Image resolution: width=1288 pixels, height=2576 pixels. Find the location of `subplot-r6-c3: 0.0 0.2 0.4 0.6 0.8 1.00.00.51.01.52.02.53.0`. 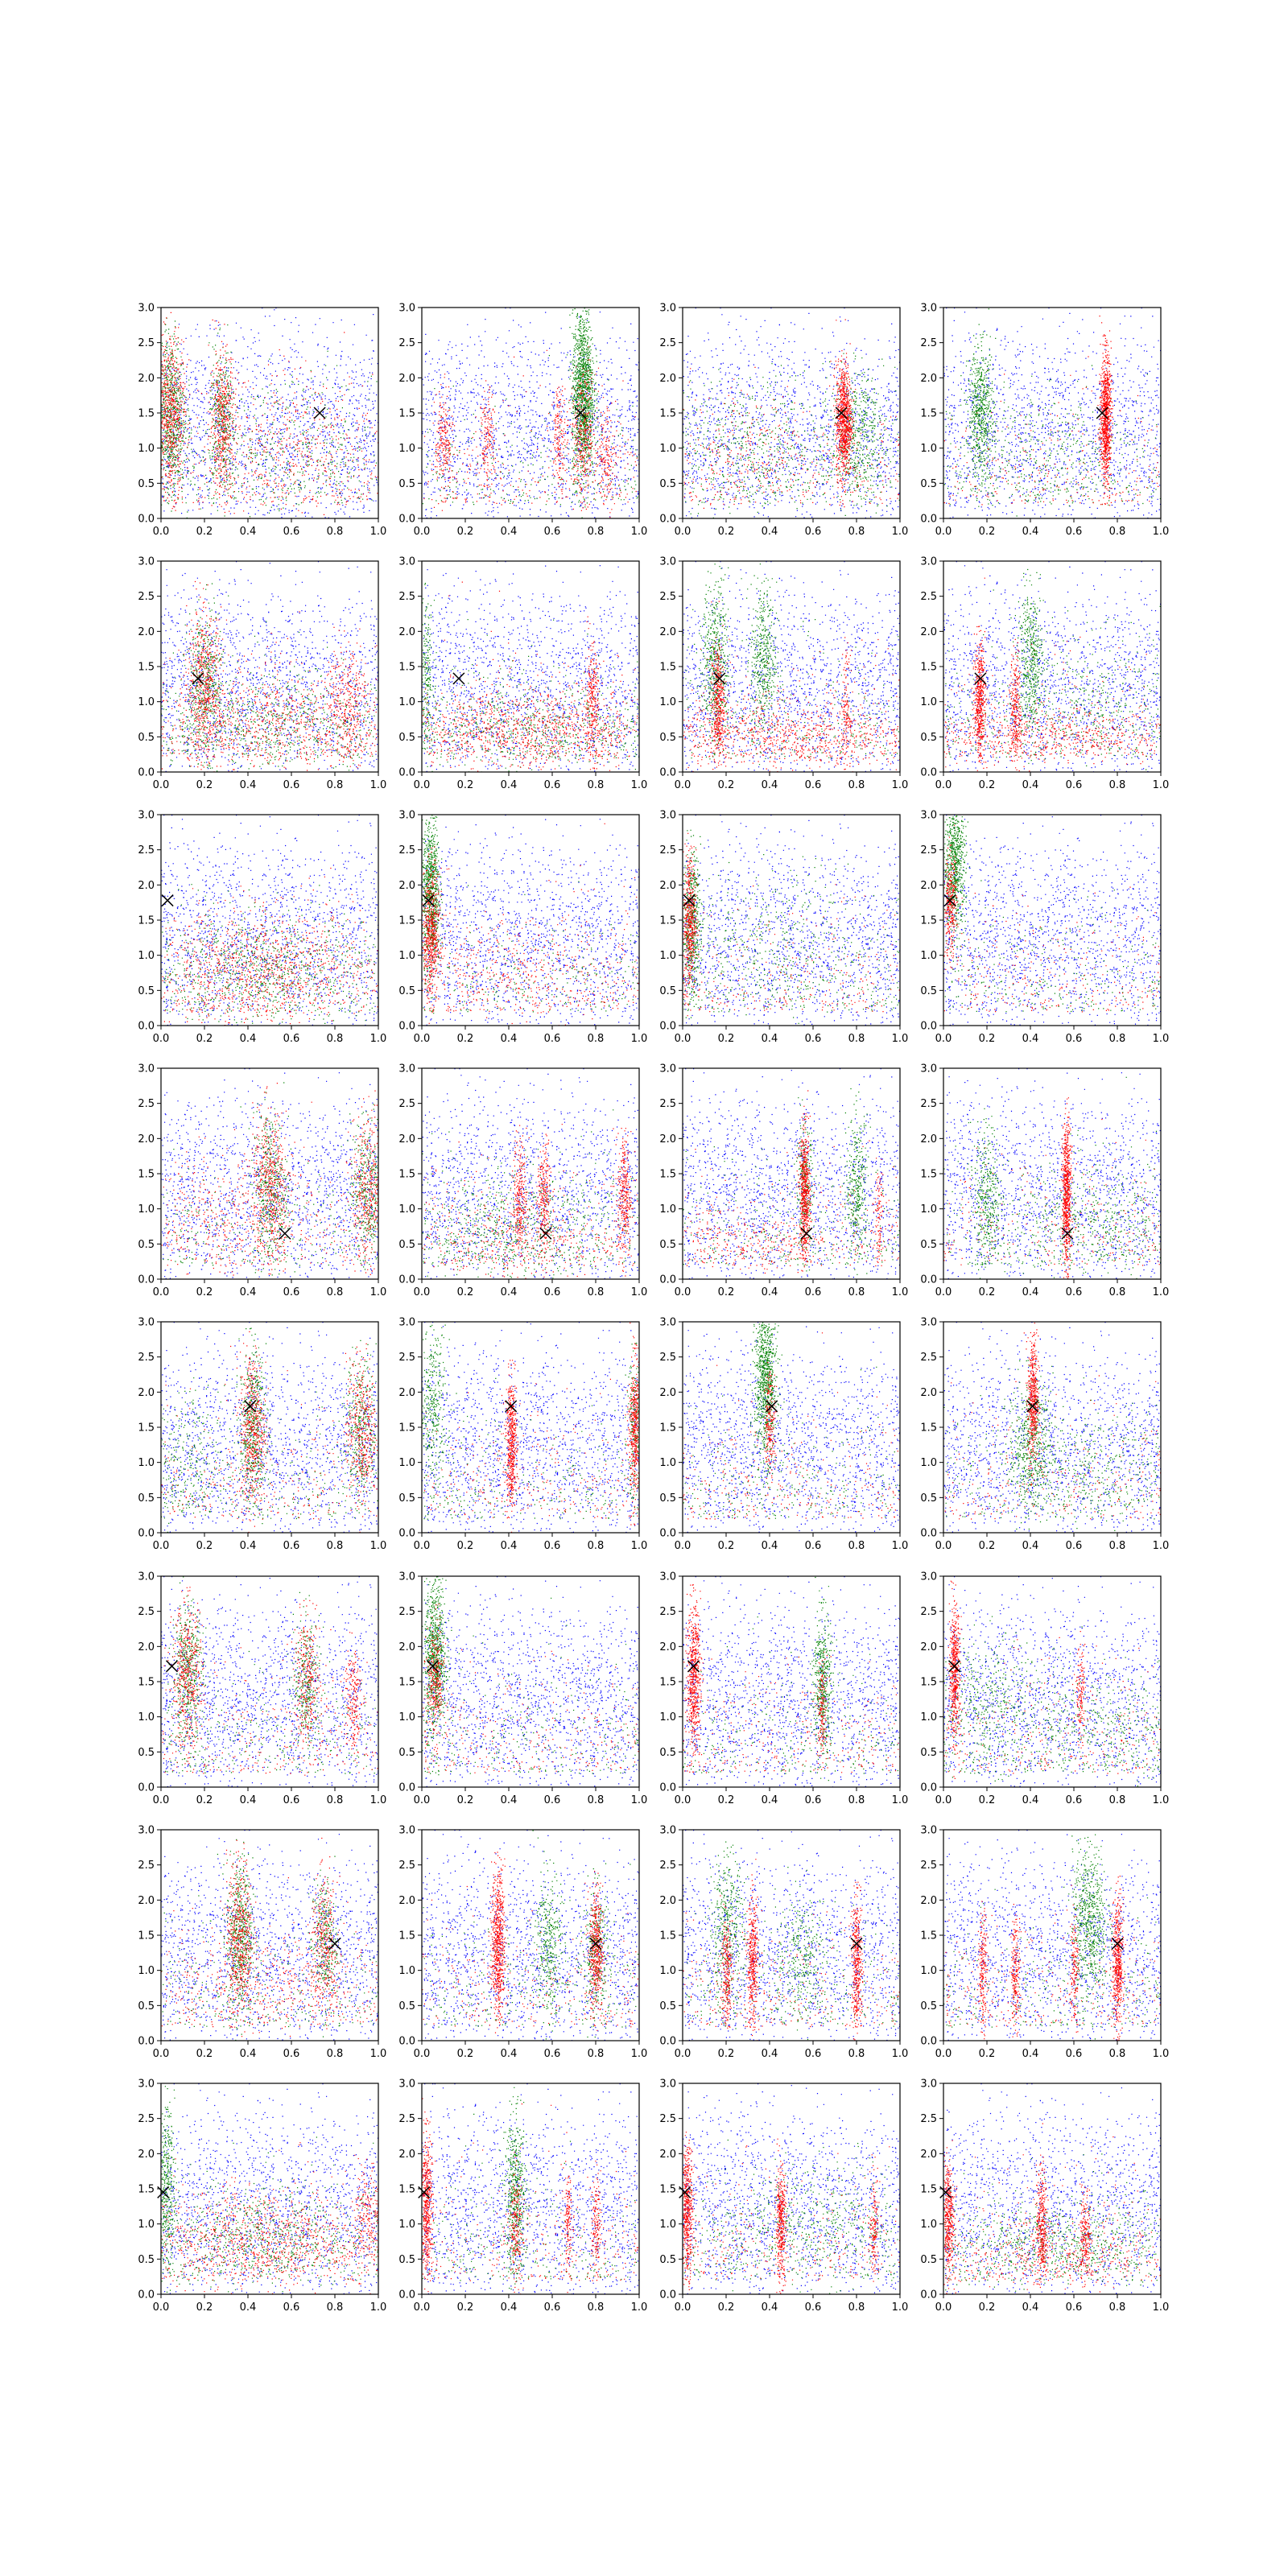

subplot-r6-c3: 0.0 0.2 0.4 0.6 0.8 1.00.00.51.01.52.02.53.0 is located at coordinates (1044, 1943).